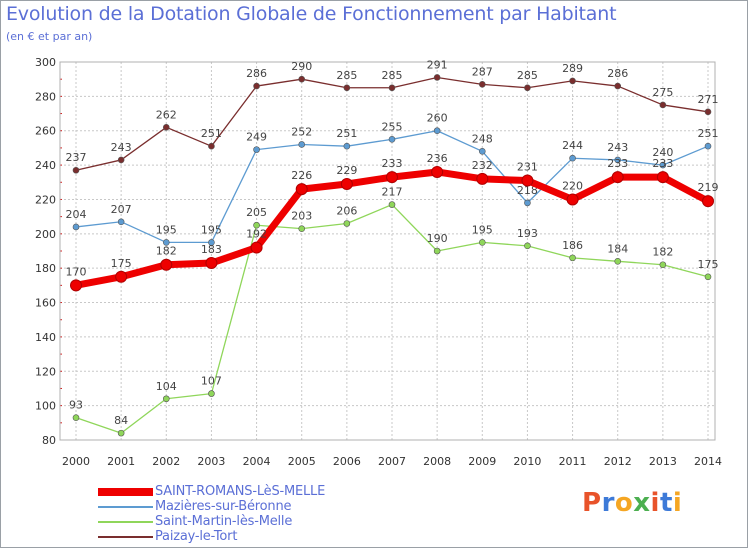 The height and width of the screenshot is (550, 750). What do you see at coordinates (125, 521) in the screenshot?
I see `legend-swatch-saint-martin` at bounding box center [125, 521].